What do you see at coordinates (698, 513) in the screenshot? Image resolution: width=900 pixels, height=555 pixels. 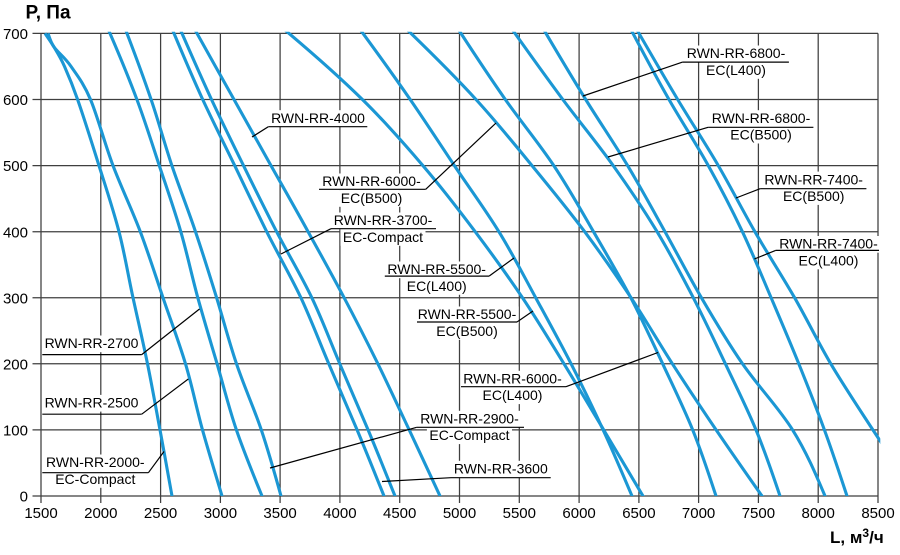 I see `svg-text: 7000` at bounding box center [698, 513].